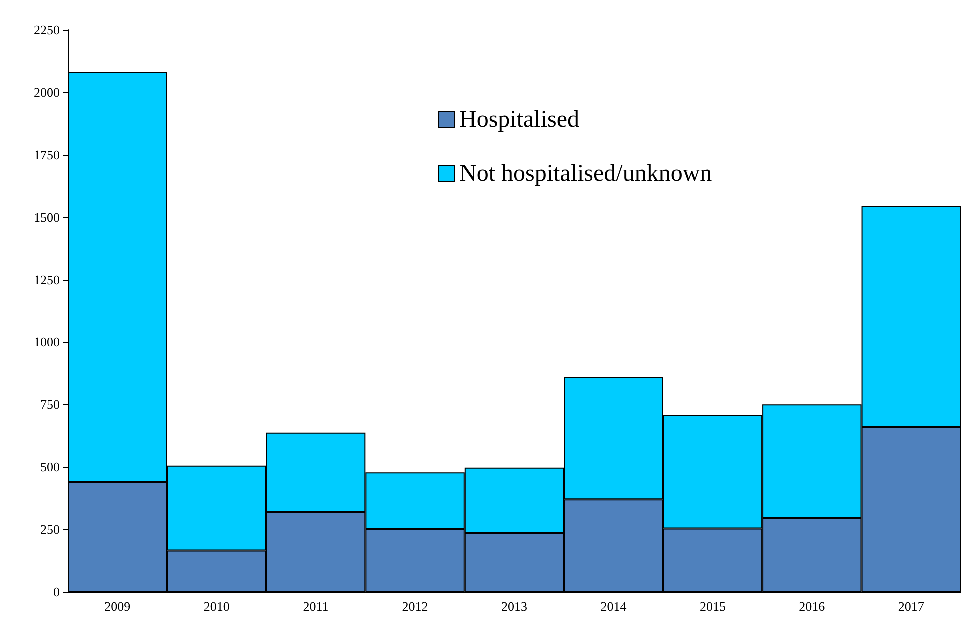  What do you see at coordinates (713, 606) in the screenshot?
I see `x-tick-label: 2015` at bounding box center [713, 606].